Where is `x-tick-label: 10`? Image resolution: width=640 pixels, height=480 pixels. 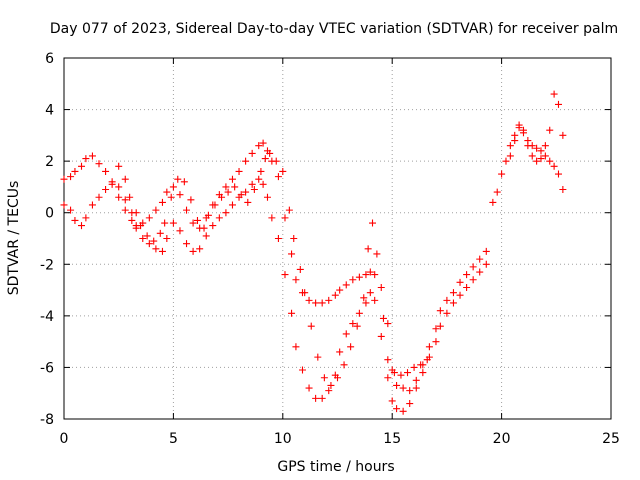 x-tick-label: 10 is located at coordinates (283, 439).